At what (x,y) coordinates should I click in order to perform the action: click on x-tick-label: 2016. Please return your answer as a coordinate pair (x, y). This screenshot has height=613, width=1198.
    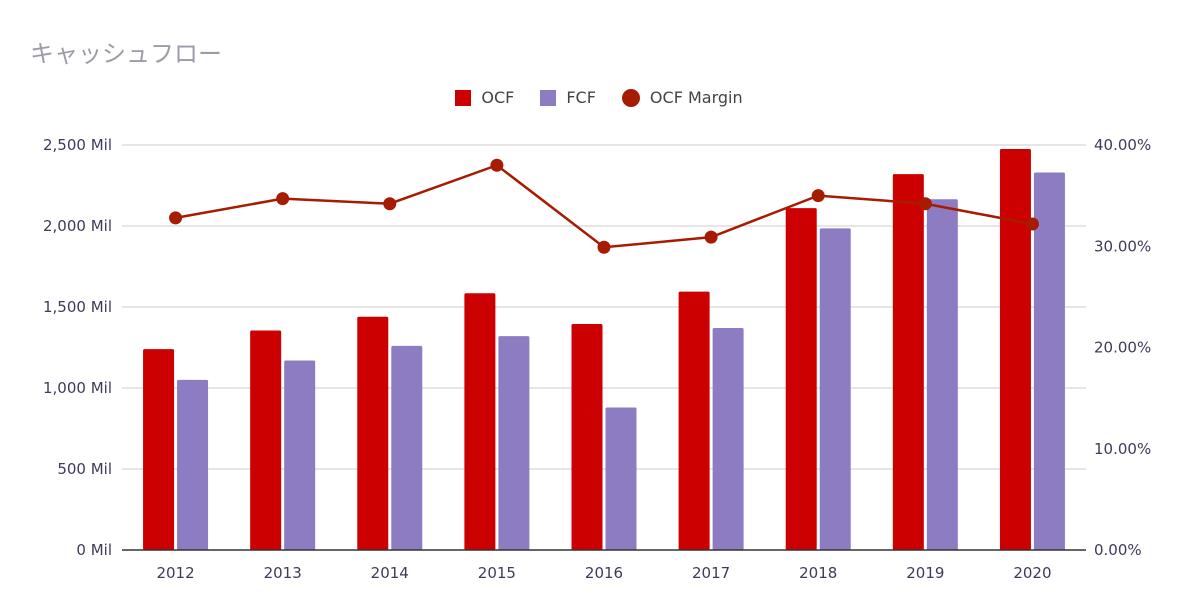
    Looking at the image, I should click on (604, 573).